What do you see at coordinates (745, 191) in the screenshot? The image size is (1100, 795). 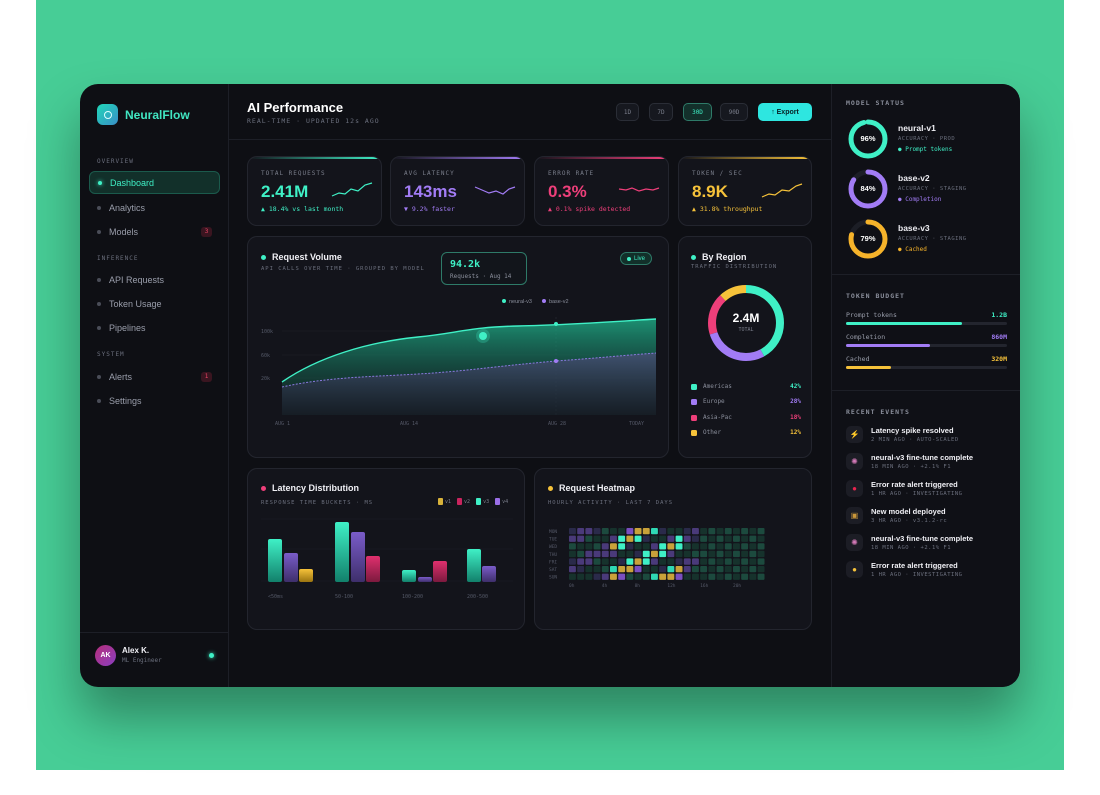 I see `kpi-card-token-sec: TOKEN / SEC 8.9K ▲ 31.8% throughput` at bounding box center [745, 191].